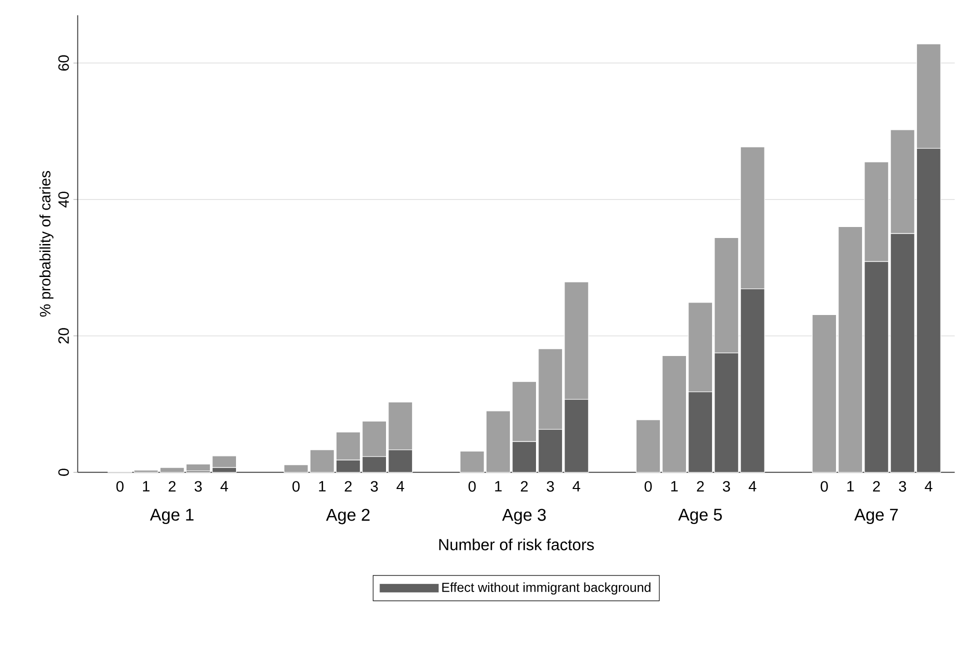 The height and width of the screenshot is (647, 959). I want to click on y-axis-title: % probability of caries, so click(46, 244).